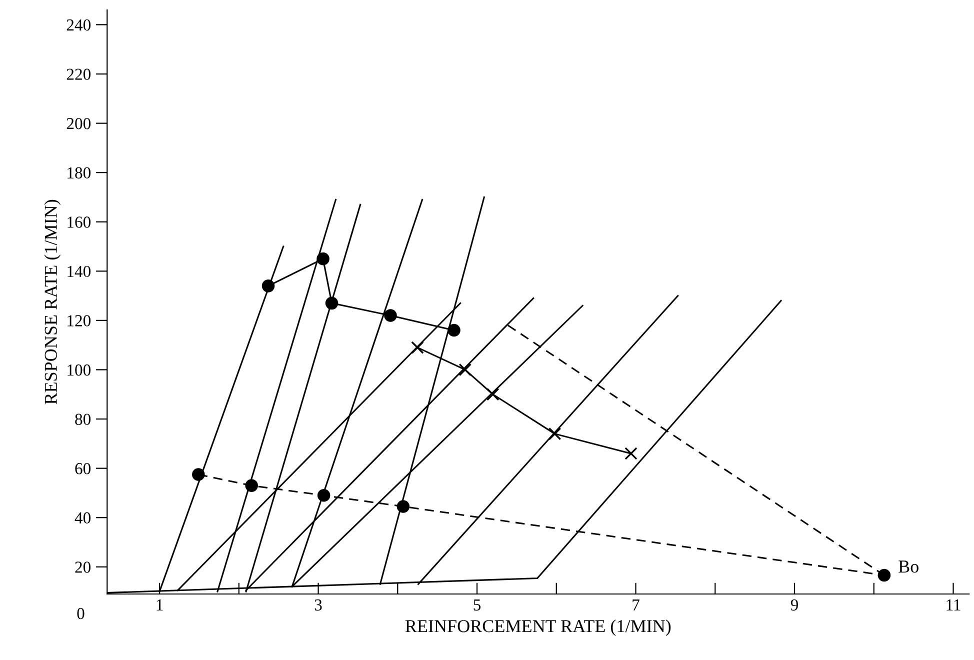 This screenshot has width=974, height=660. What do you see at coordinates (83, 567) in the screenshot?
I see `y-tick-label: 20` at bounding box center [83, 567].